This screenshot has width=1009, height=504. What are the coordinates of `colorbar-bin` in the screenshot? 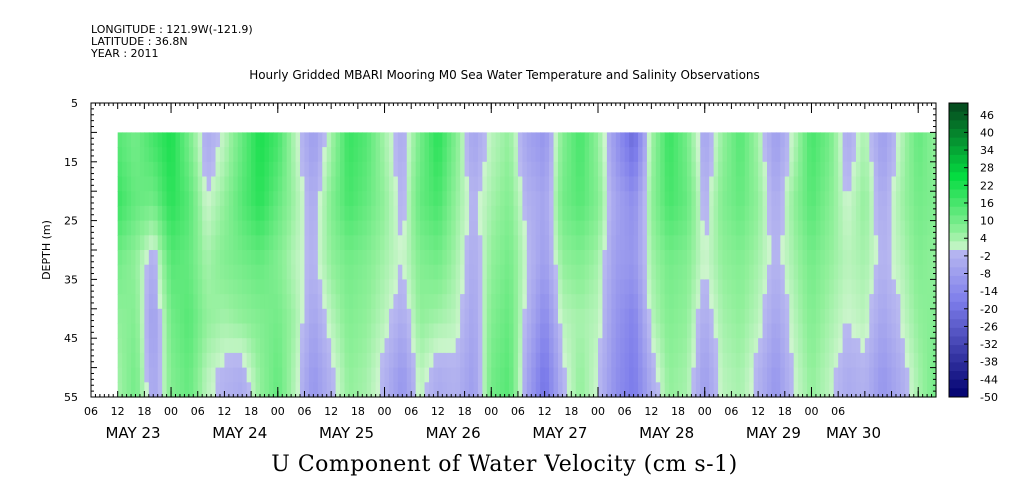 It's located at (958, 324).